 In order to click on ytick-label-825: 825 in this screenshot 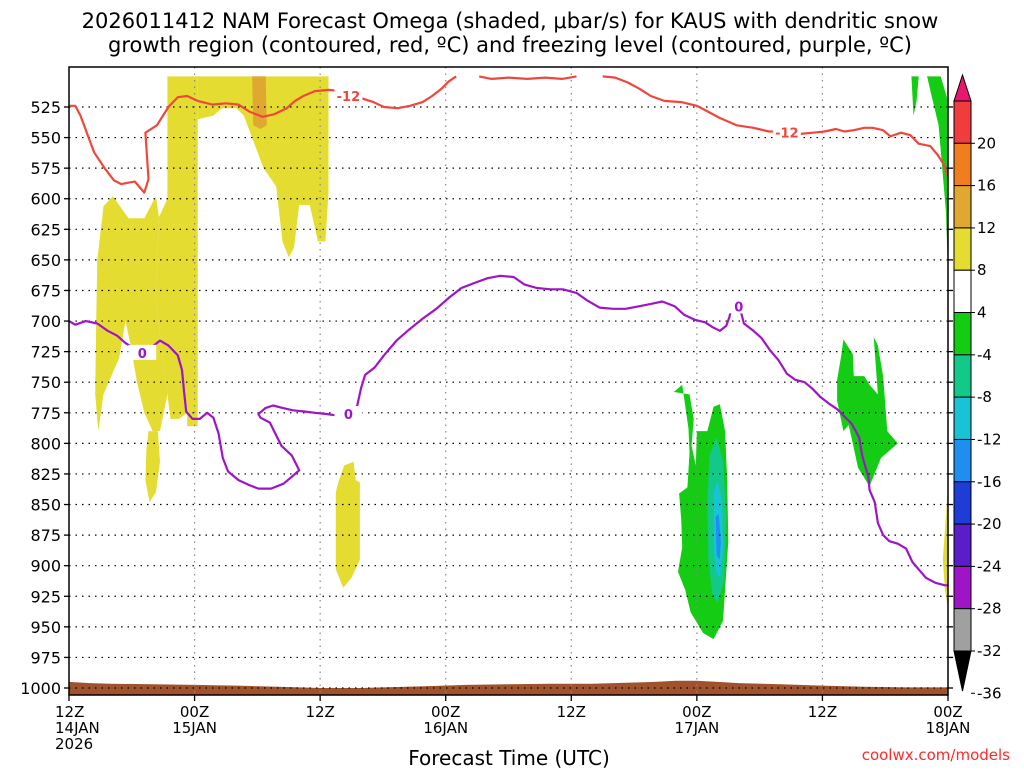, I will do `click(45, 474)`.